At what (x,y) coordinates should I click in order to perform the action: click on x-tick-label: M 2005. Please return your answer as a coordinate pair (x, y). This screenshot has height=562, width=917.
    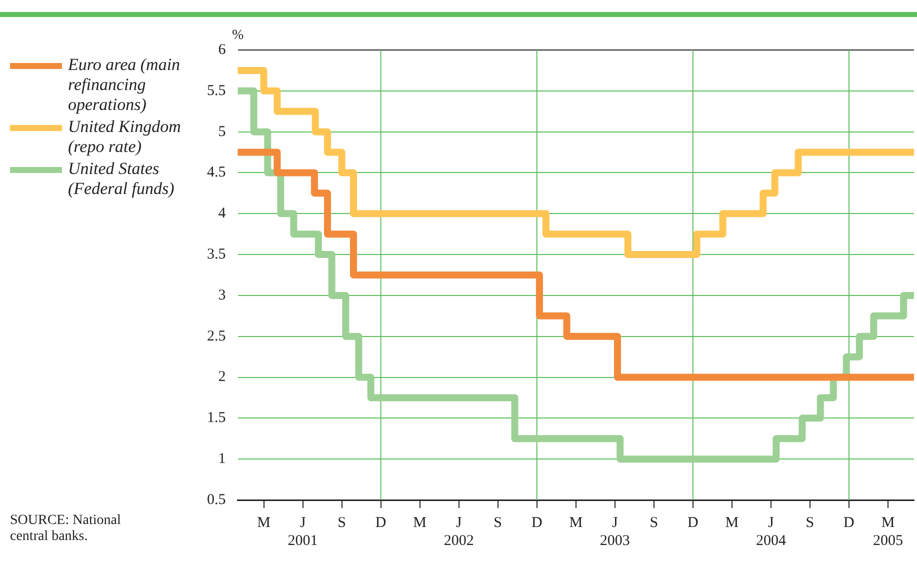
    Looking at the image, I should click on (887, 531).